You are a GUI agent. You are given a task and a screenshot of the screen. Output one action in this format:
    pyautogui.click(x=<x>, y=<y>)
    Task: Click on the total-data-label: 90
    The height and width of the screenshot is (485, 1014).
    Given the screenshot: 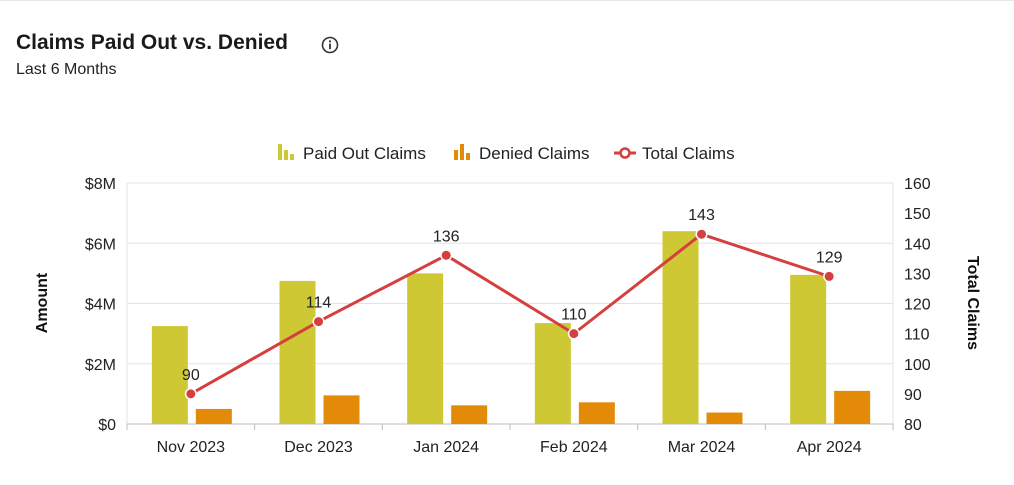 What is the action you would take?
    pyautogui.click(x=191, y=375)
    